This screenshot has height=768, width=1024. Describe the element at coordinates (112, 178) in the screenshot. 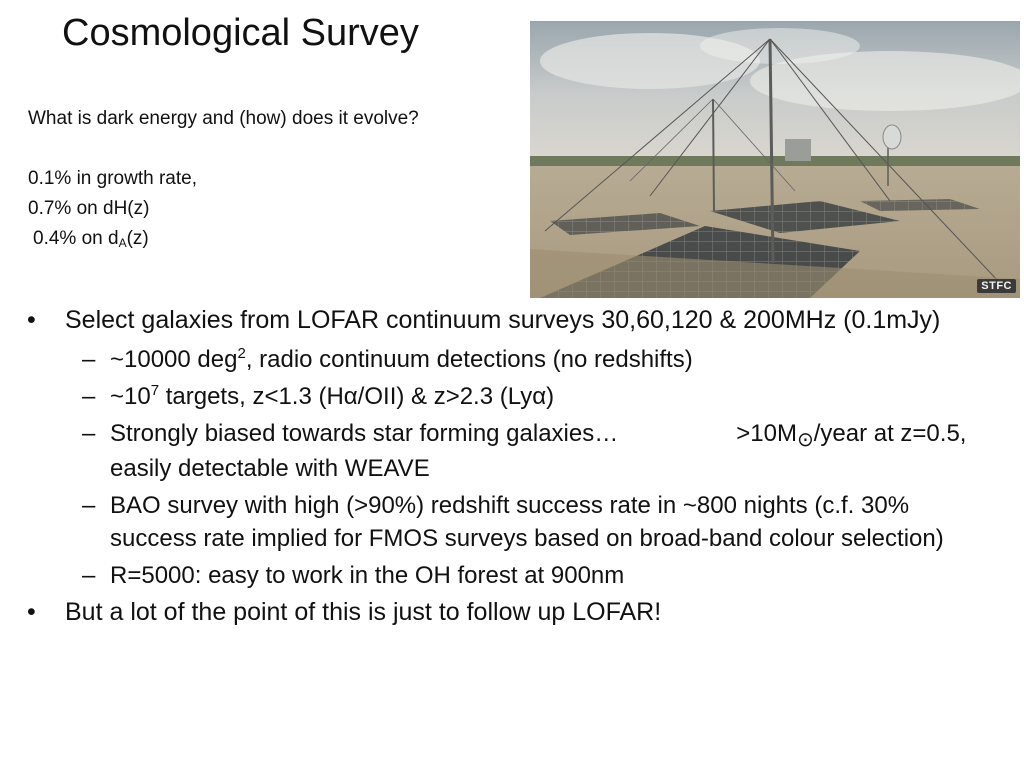

I see `growth-rate-goal: 0.1% in growth rate,` at that location.